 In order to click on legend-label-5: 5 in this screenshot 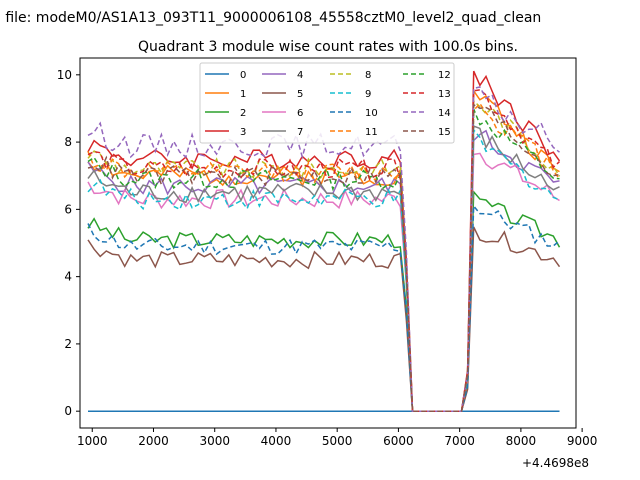, I will do `click(300, 94)`.